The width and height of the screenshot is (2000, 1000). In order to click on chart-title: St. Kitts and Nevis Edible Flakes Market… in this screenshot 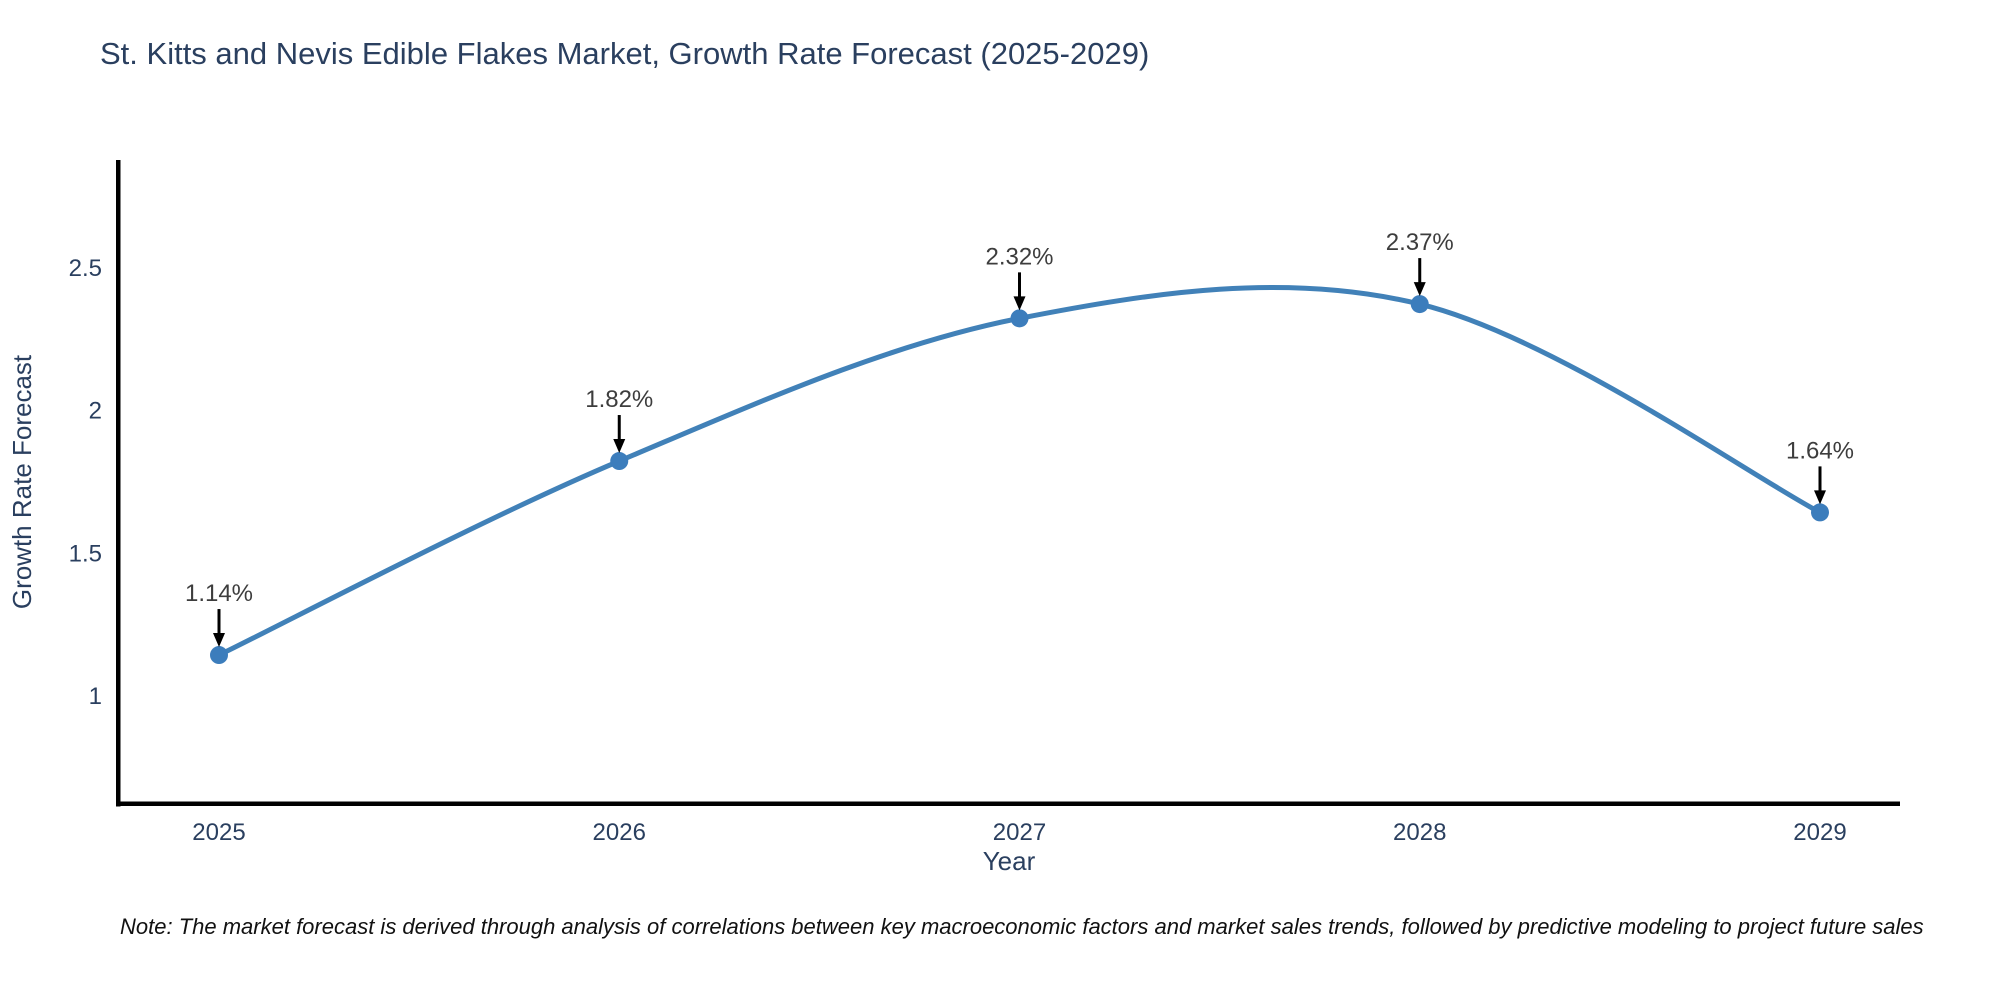, I will do `click(625, 53)`.